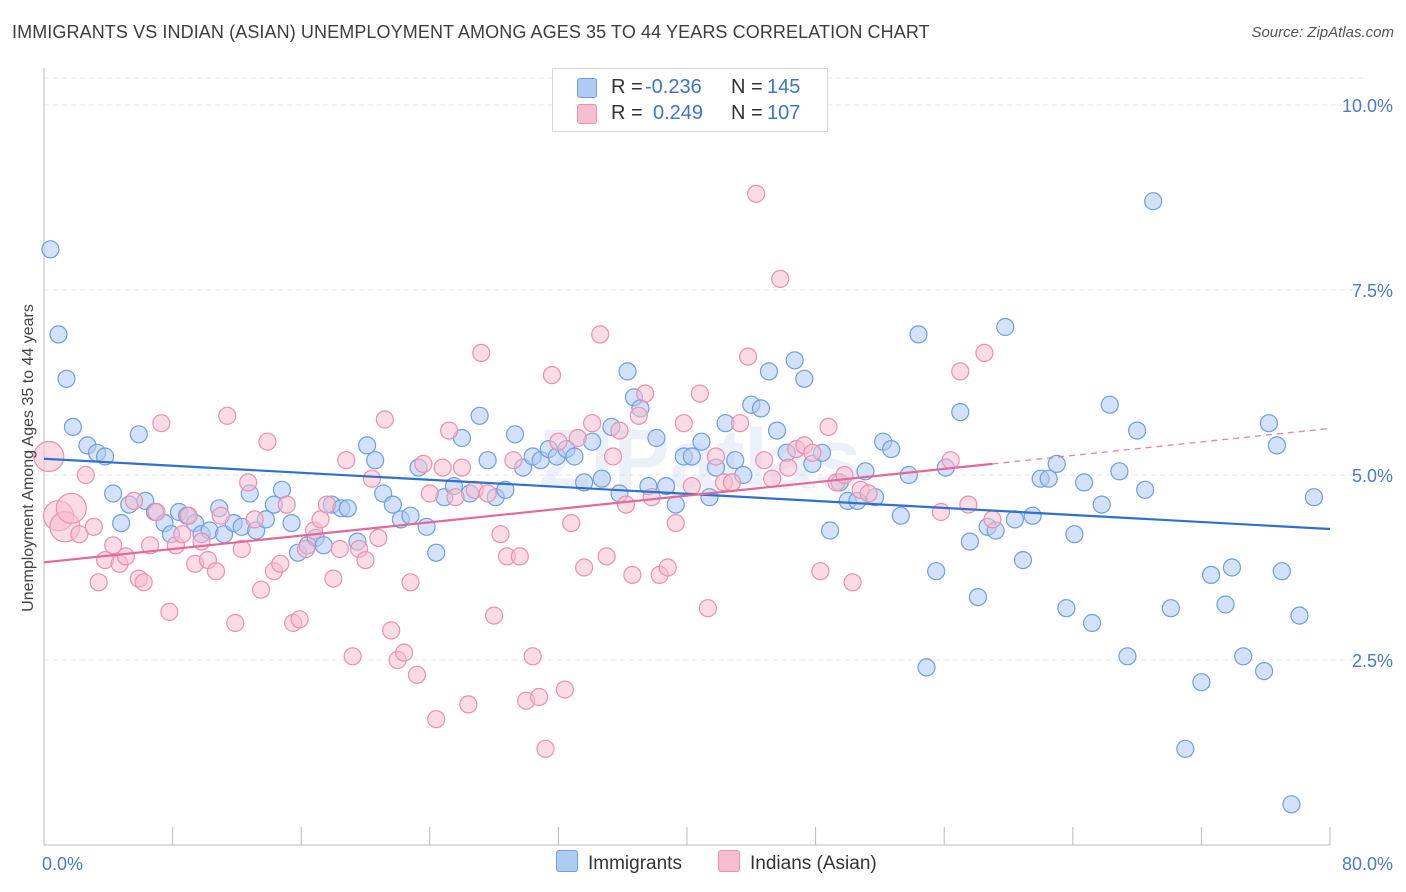 This screenshot has height=892, width=1406. Describe the element at coordinates (1372, 476) in the screenshot. I see `y-tick-label: 5.0%` at that location.